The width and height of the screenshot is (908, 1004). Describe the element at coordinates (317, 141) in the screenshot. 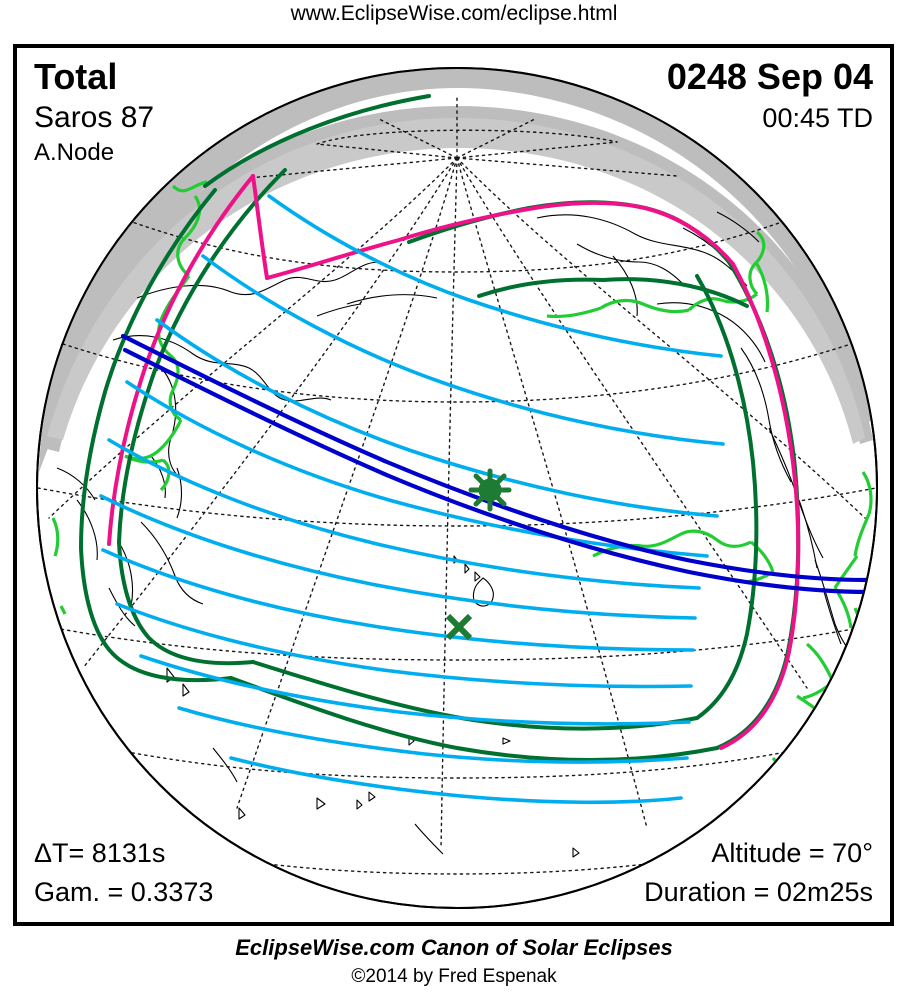

I see `limit-curve-north-outer` at that location.